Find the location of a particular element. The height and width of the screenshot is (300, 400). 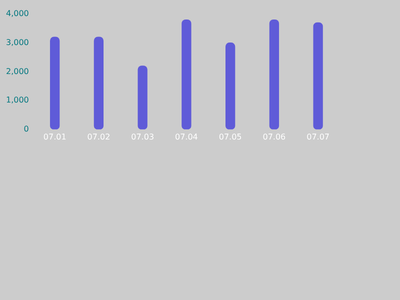

y-tick-label: 4,000 is located at coordinates (17, 13).